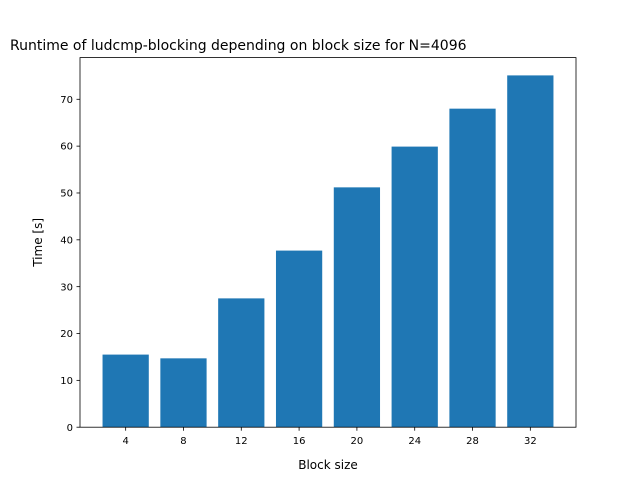 The height and width of the screenshot is (480, 640). What do you see at coordinates (66, 240) in the screenshot?
I see `y-tick-label: 40` at bounding box center [66, 240].